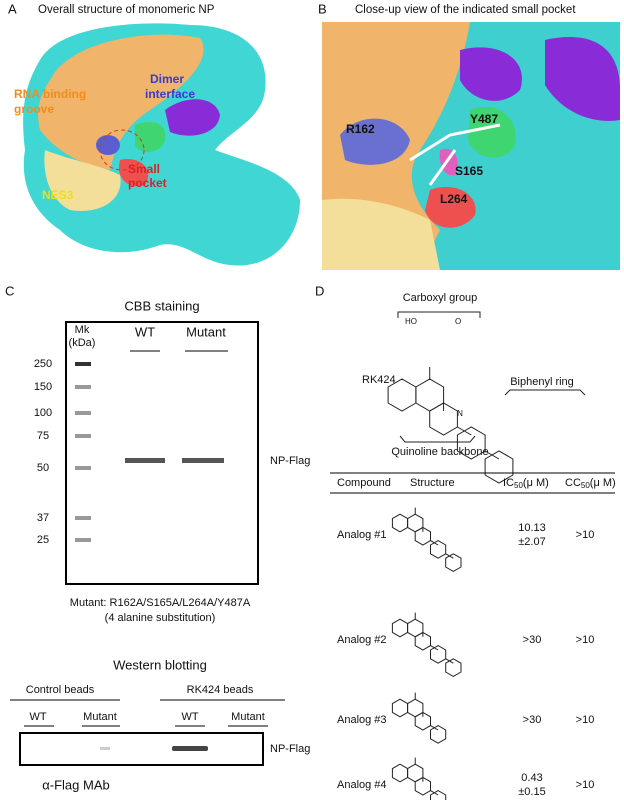  What do you see at coordinates (411, 321) in the screenshot?
I see `atom: HO` at bounding box center [411, 321].